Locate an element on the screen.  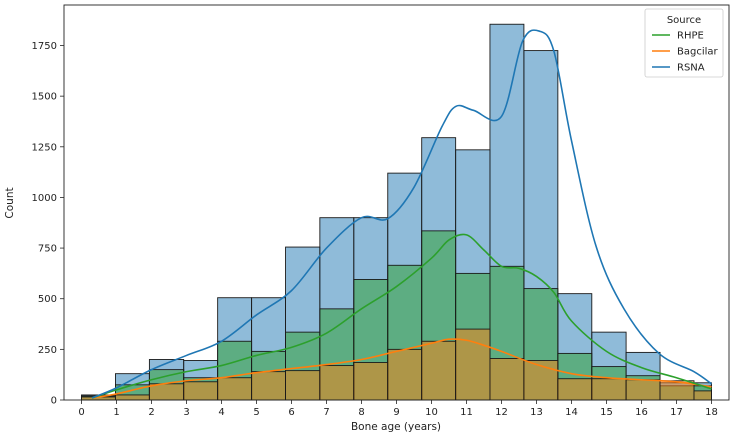
x-tick-label-3: 3 is located at coordinates (186, 412).